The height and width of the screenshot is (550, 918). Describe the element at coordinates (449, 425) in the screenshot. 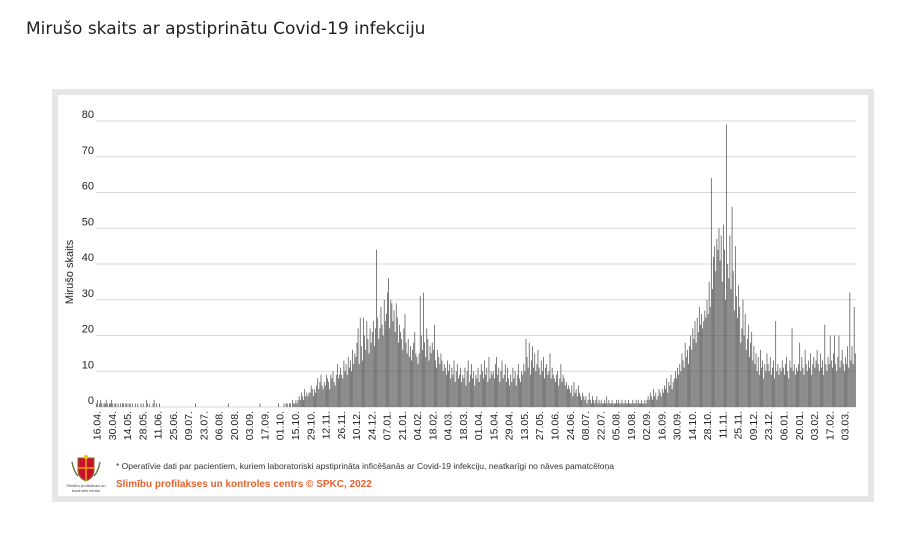

I see `x-tick-label: 04.03.` at that location.